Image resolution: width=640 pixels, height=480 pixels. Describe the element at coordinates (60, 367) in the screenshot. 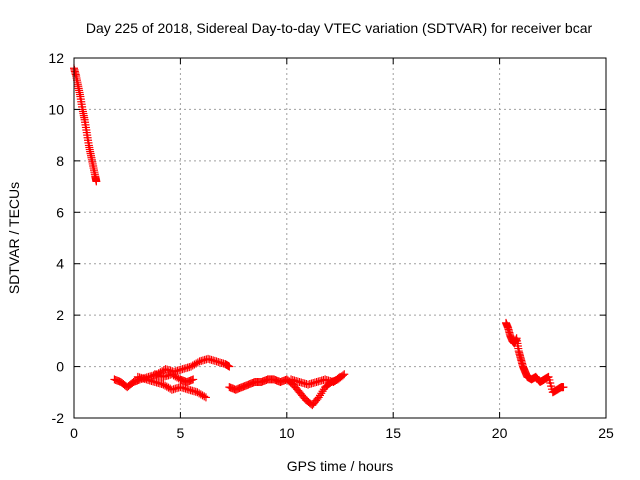

I see `y-tick-label: 0` at that location.